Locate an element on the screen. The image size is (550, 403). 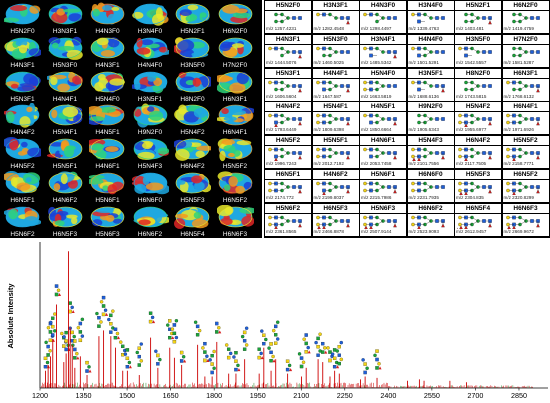
x-tick-label: 1350 is located at coordinates (84, 395).